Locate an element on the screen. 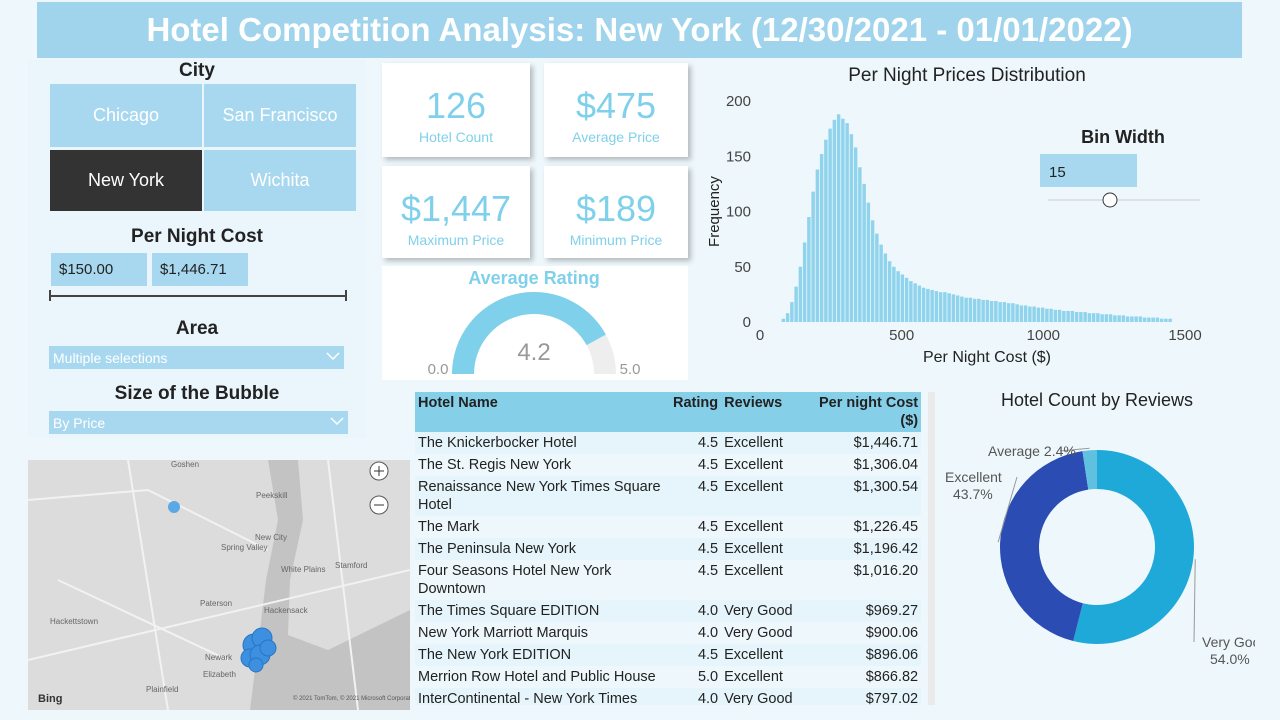 This screenshot has height=720, width=1280. gauge-min: 0.0 is located at coordinates (438, 369).